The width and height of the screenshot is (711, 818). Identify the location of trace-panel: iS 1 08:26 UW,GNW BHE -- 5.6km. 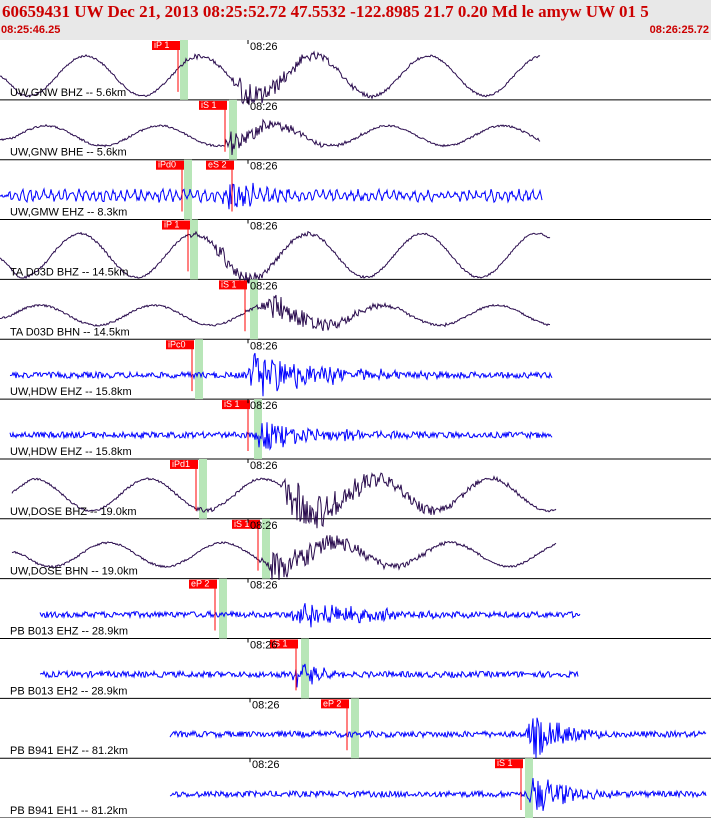
(355, 130).